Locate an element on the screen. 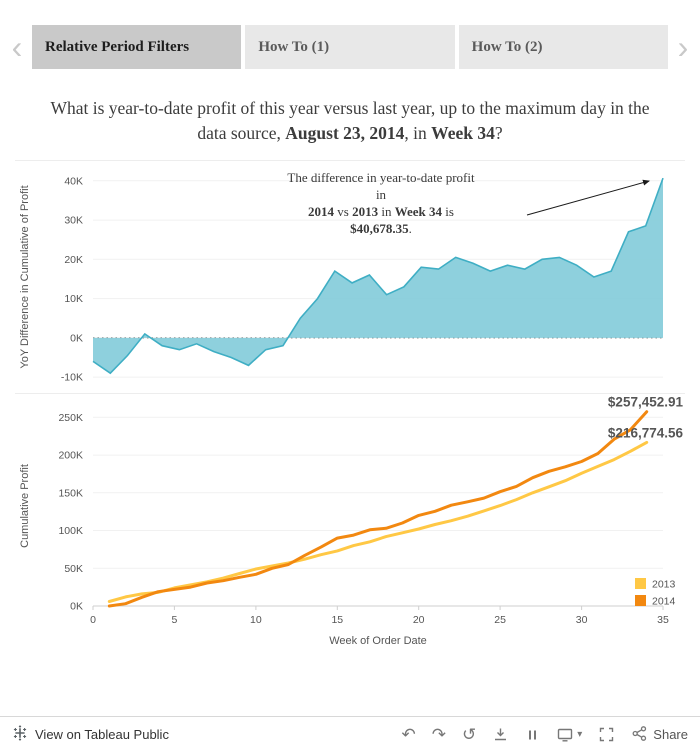 This screenshot has width=700, height=752. revert-icon: ↺ is located at coordinates (469, 734).